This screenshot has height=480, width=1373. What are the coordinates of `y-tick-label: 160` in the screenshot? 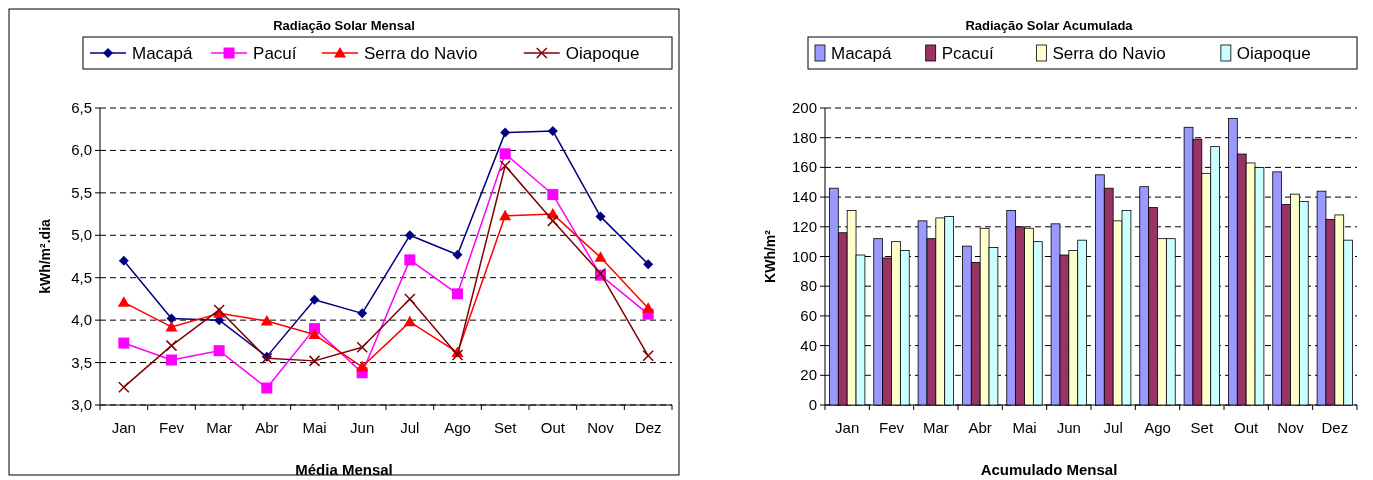 It's located at (804, 167).